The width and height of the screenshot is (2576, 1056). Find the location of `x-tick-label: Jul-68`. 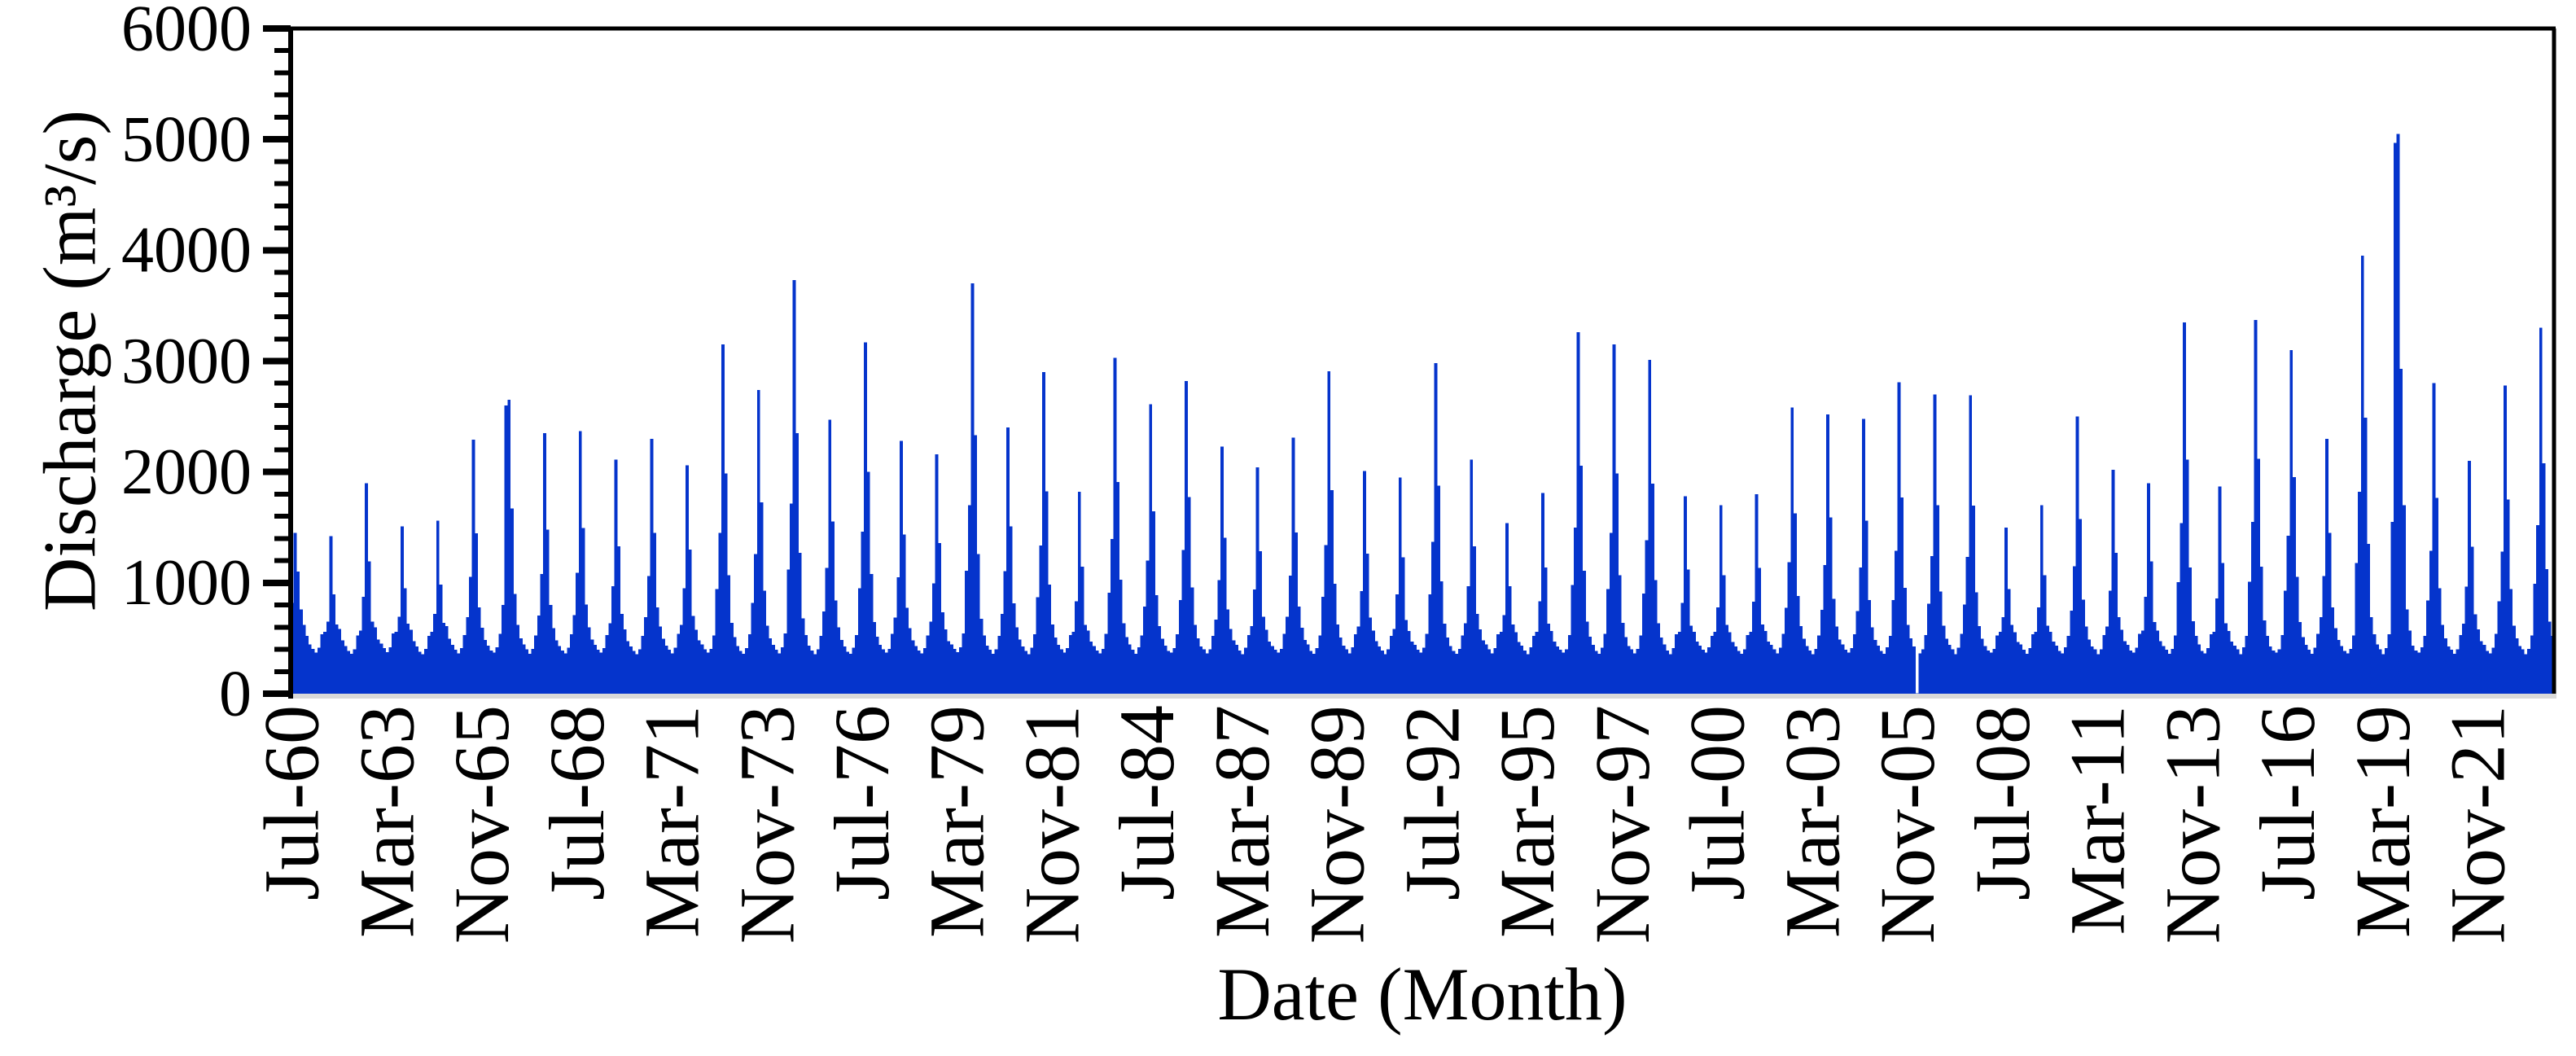

x-tick-label: Jul-68 is located at coordinates (576, 803).